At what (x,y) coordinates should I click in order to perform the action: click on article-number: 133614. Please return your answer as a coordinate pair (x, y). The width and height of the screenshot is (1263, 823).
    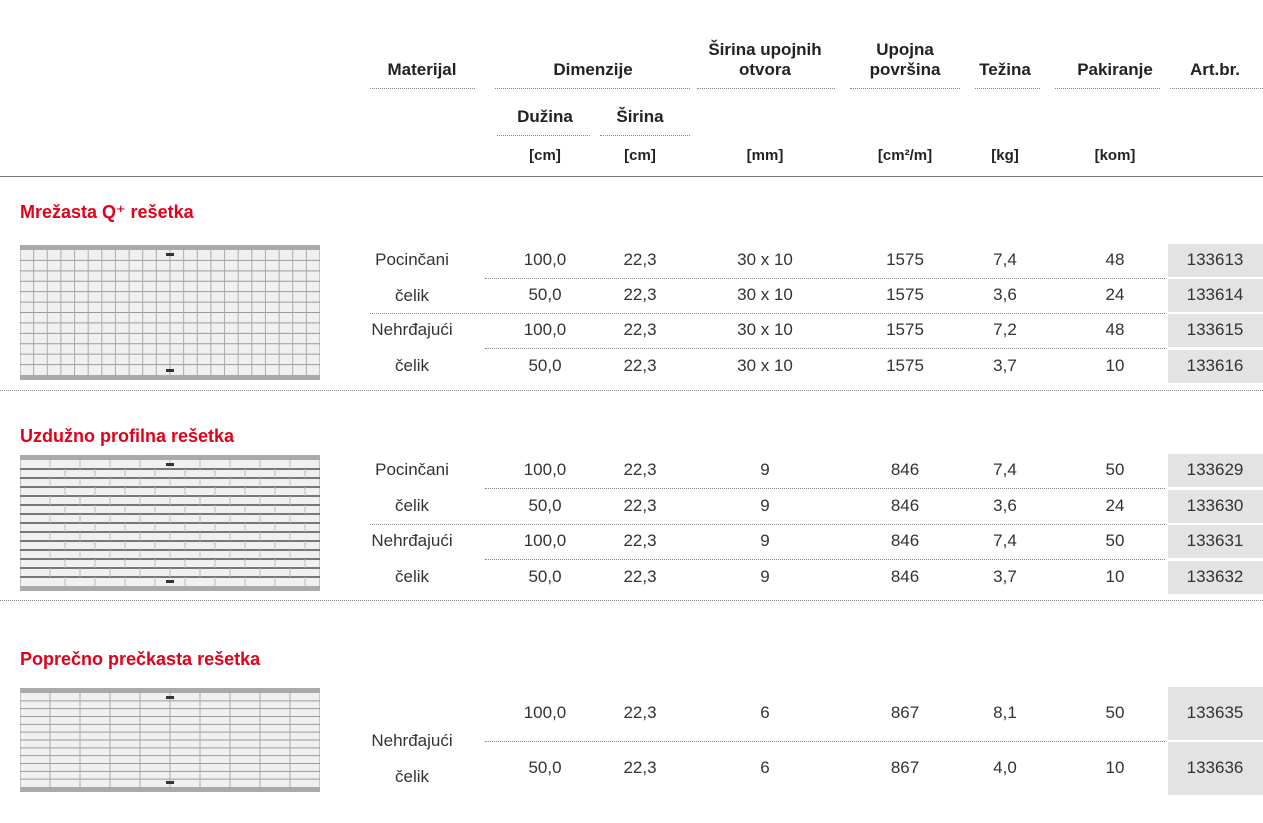
    Looking at the image, I should click on (1215, 294).